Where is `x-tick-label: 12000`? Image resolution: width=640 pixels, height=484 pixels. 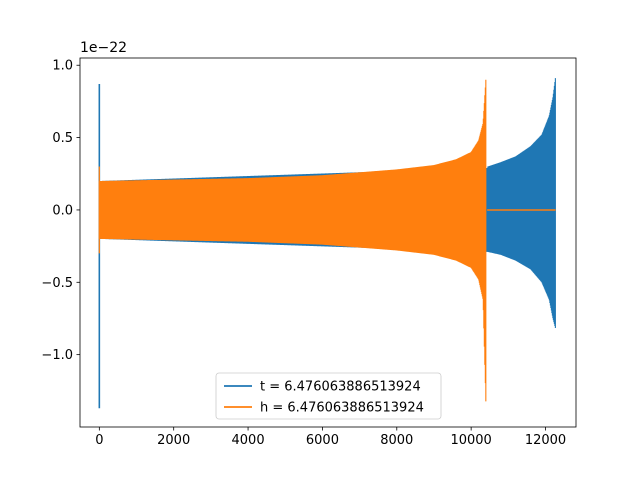
x-tick-label: 12000 is located at coordinates (545, 440).